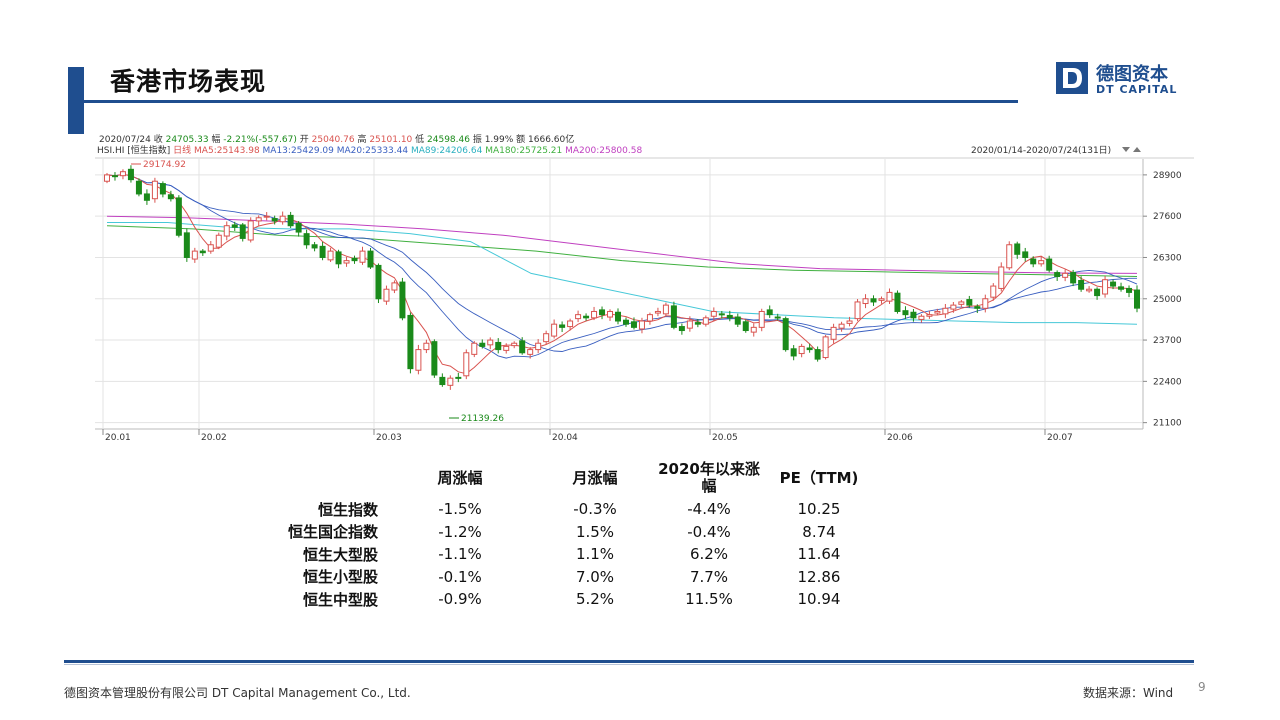  I want to click on ma-legend-item: MA200:25800.58, so click(603, 151).